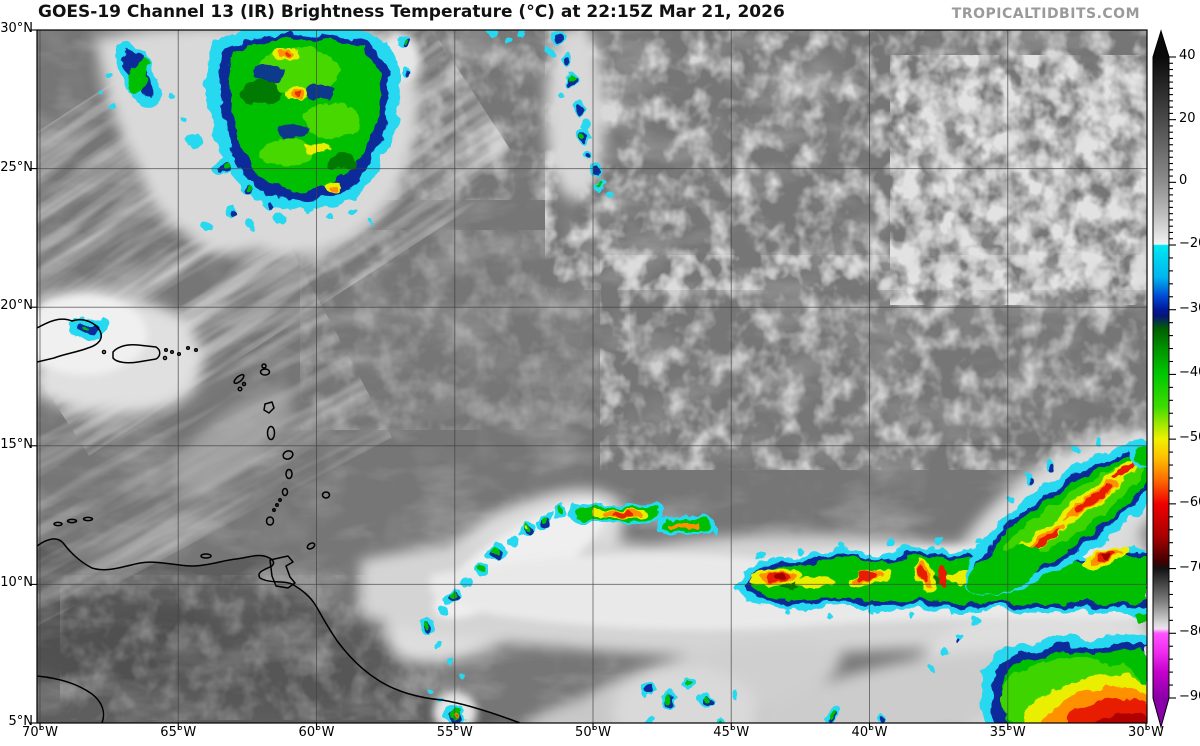 The height and width of the screenshot is (746, 1200). What do you see at coordinates (1189, 438) in the screenshot?
I see `colorbar-tick--50: −50` at bounding box center [1189, 438].